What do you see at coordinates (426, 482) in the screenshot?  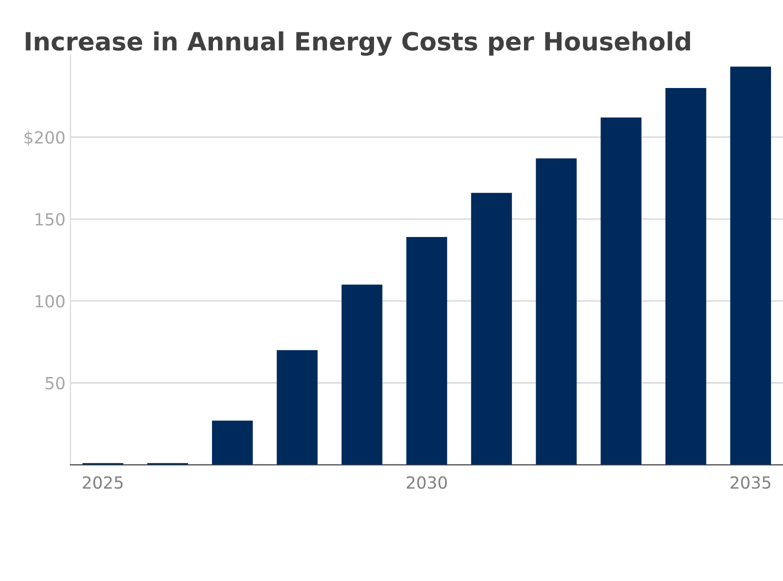 I see `x-tick-label: 2030` at bounding box center [426, 482].